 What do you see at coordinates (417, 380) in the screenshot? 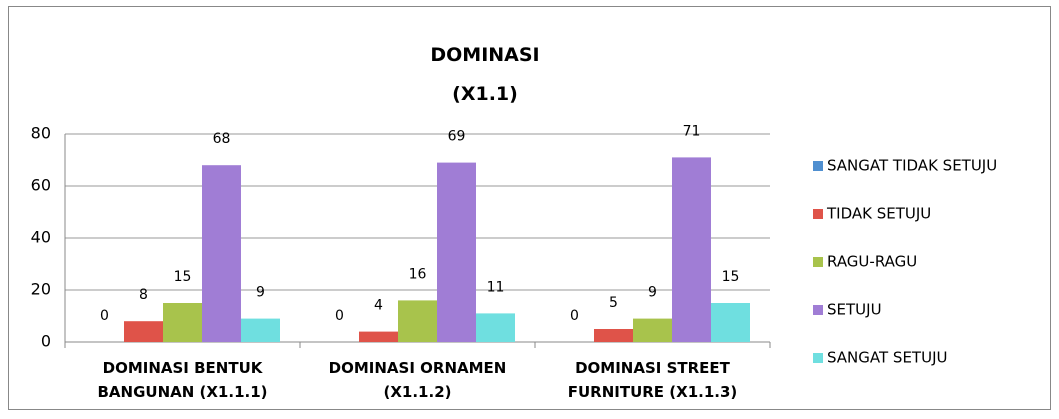
I see `x-tick-label: DOMINASI ORNAMEN (X1.1.2)` at bounding box center [417, 380].